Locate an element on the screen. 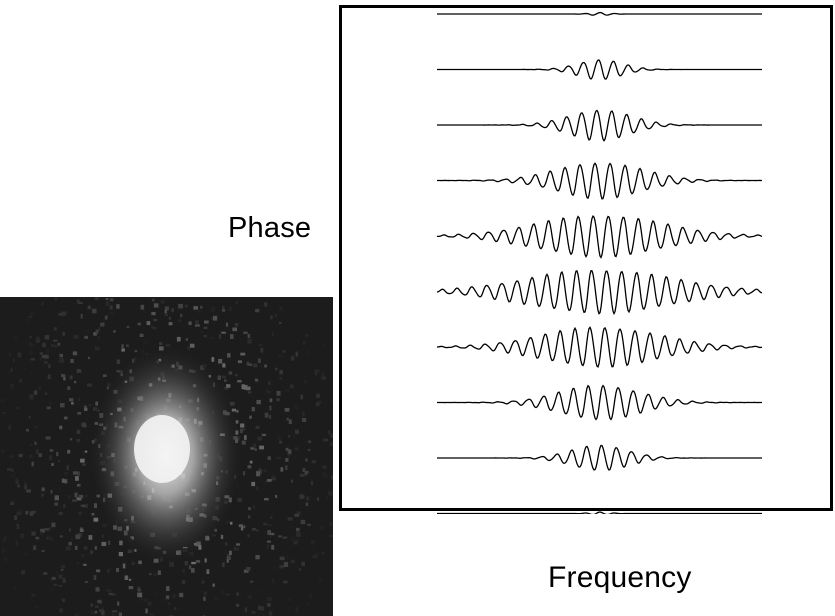 The image size is (835, 616). frequency-axis-label: Frequency is located at coordinates (620, 577).